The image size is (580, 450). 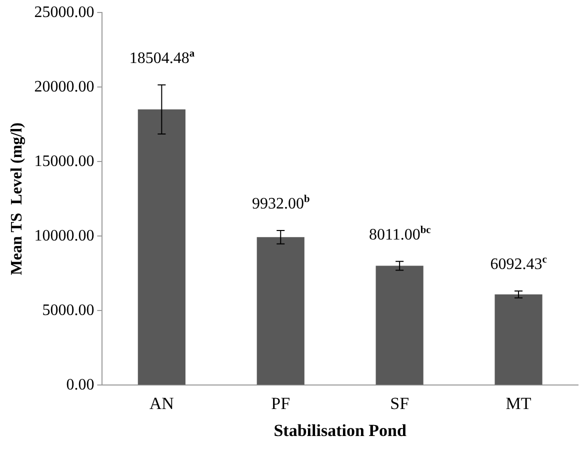 What do you see at coordinates (161, 403) in the screenshot?
I see `x-tick-label: AN` at bounding box center [161, 403].